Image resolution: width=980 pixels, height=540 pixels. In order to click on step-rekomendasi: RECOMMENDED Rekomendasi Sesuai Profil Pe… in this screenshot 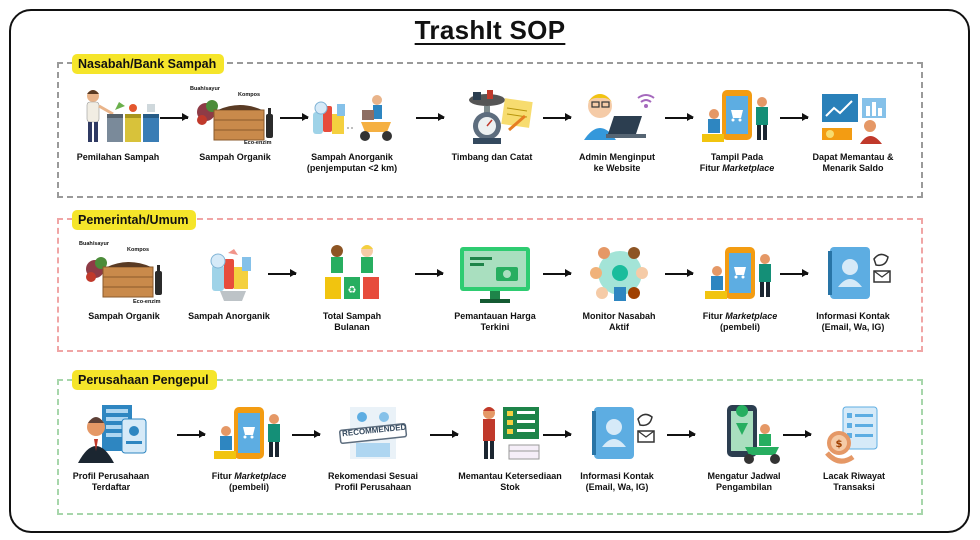, I will do `click(373, 448)`.